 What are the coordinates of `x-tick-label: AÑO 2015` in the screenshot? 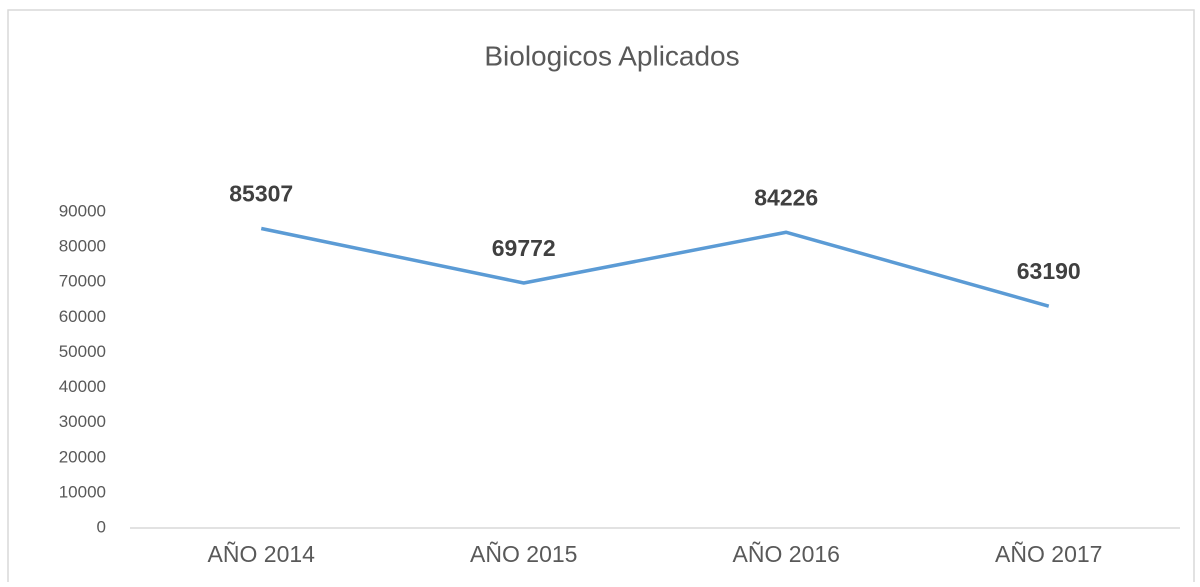 It's located at (523, 554).